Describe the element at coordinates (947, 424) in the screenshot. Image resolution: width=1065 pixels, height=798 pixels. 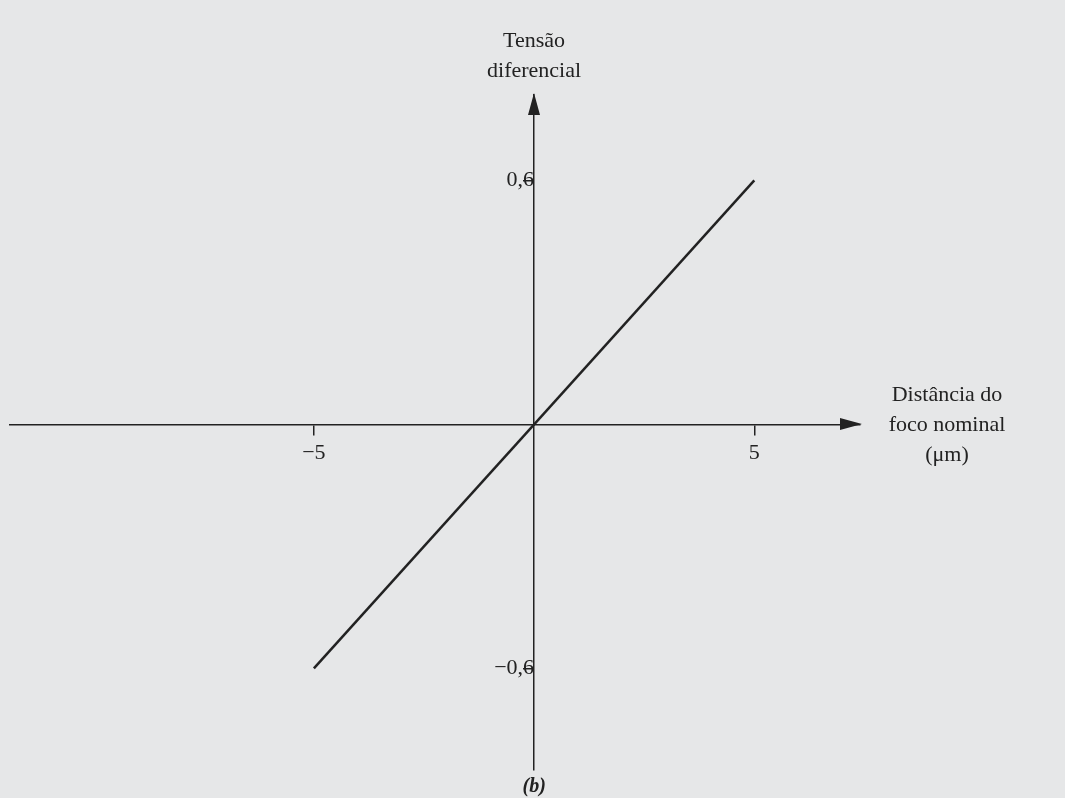
I see `x-axis-title: Distância do foco nominal (μm)` at that location.